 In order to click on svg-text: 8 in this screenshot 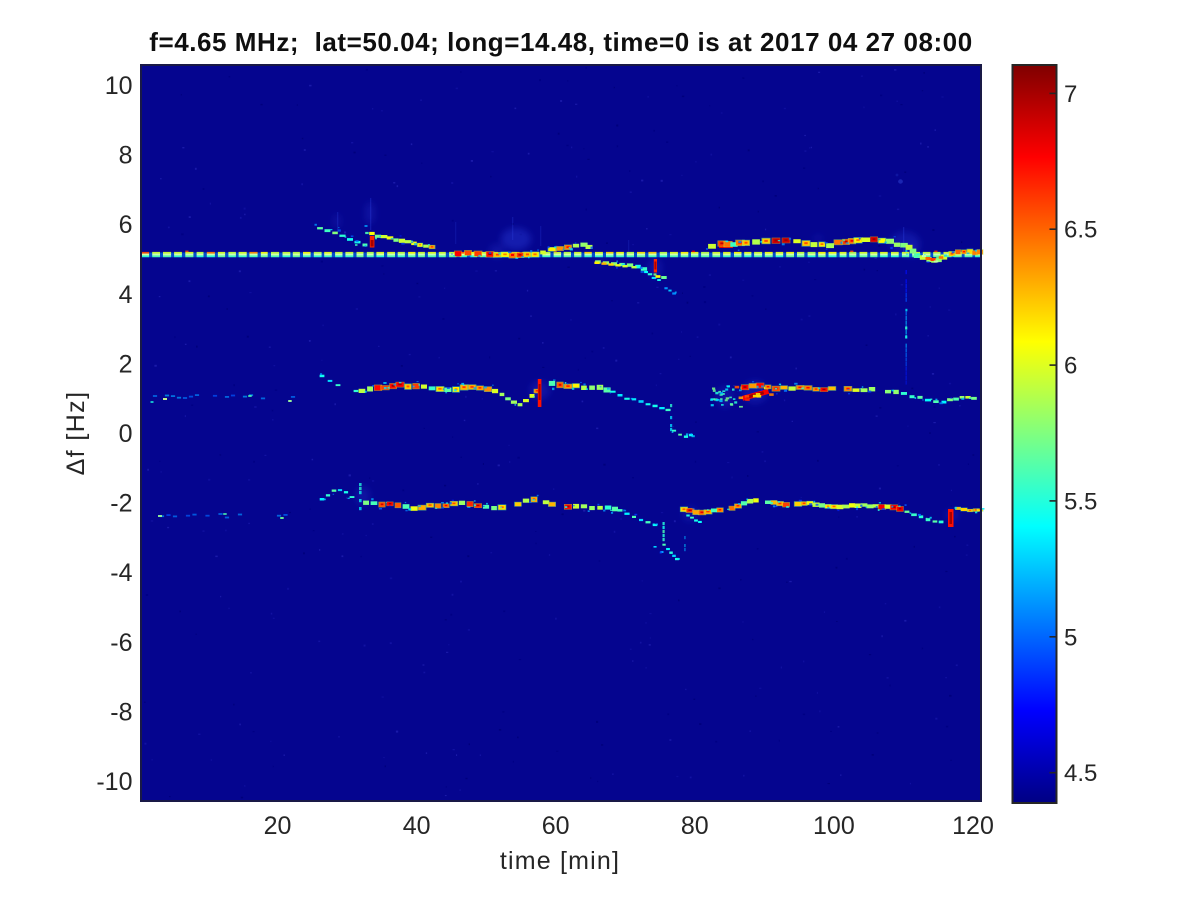, I will do `click(126, 156)`.